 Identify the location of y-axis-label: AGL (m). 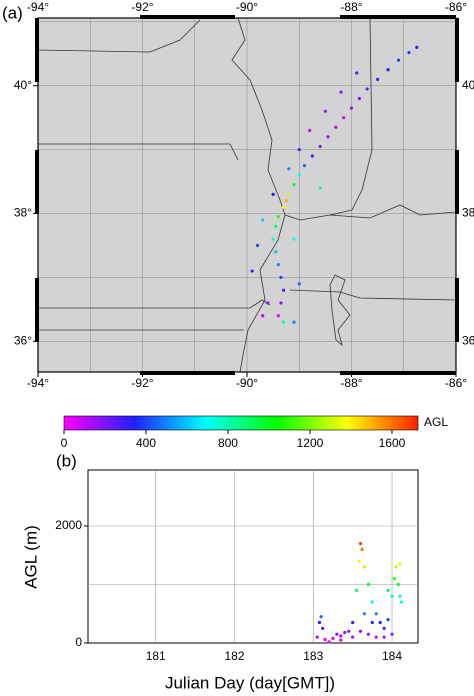
(30, 557).